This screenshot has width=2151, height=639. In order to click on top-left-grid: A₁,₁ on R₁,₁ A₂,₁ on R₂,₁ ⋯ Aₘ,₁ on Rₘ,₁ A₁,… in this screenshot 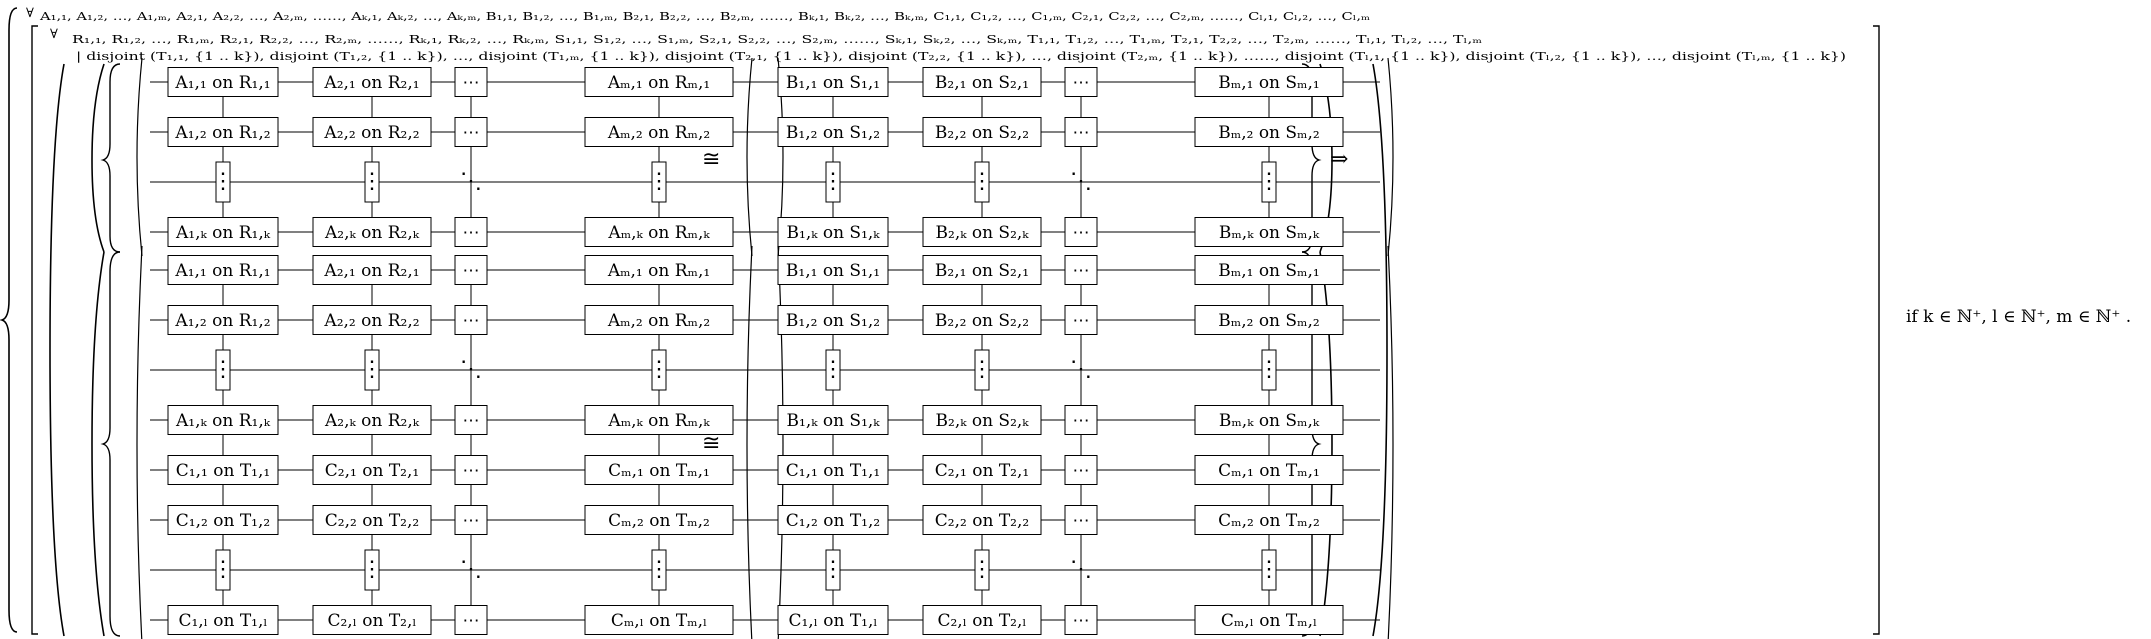, I will do `click(460, 157)`.